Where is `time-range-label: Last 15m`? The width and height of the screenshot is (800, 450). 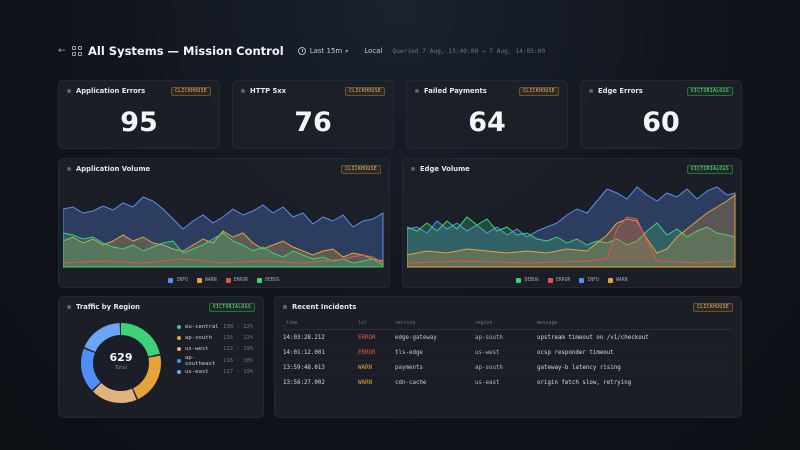
time-range-label: Last 15m is located at coordinates (326, 51).